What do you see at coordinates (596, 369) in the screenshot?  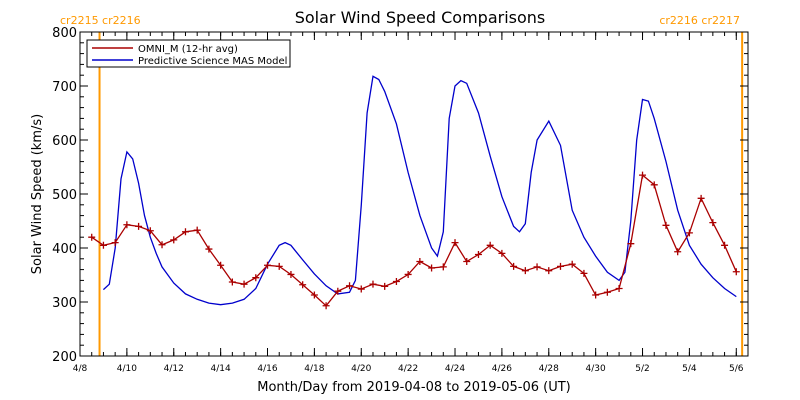 I see `x-tick-label: 4/30` at bounding box center [596, 369].